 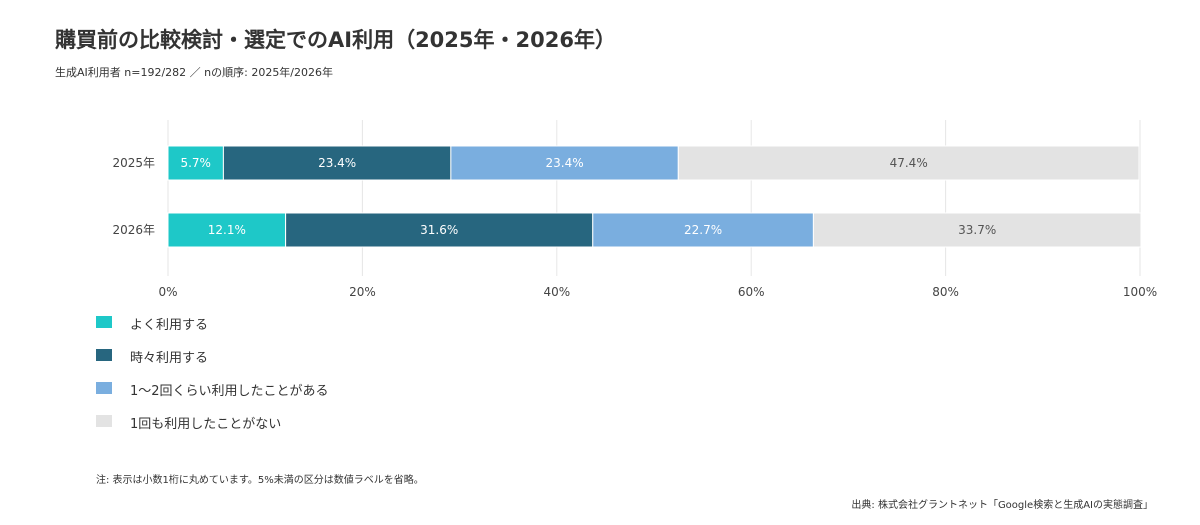 I want to click on x-tick-label: 60%, so click(x=751, y=292).